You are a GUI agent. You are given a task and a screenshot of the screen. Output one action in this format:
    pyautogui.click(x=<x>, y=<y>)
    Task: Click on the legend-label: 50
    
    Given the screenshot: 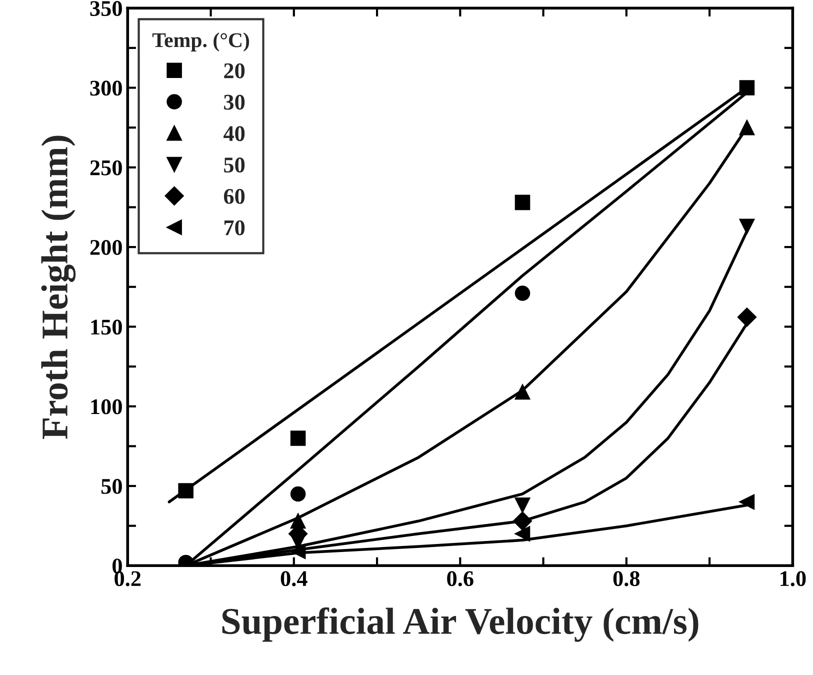 What is the action you would take?
    pyautogui.click(x=234, y=165)
    